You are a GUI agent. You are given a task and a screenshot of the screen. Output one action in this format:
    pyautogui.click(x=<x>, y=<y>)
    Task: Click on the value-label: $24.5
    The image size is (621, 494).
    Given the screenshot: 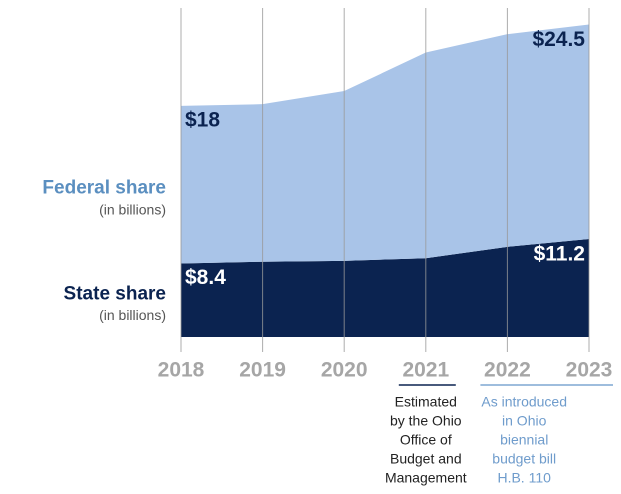 What is the action you would take?
    pyautogui.click(x=558, y=39)
    